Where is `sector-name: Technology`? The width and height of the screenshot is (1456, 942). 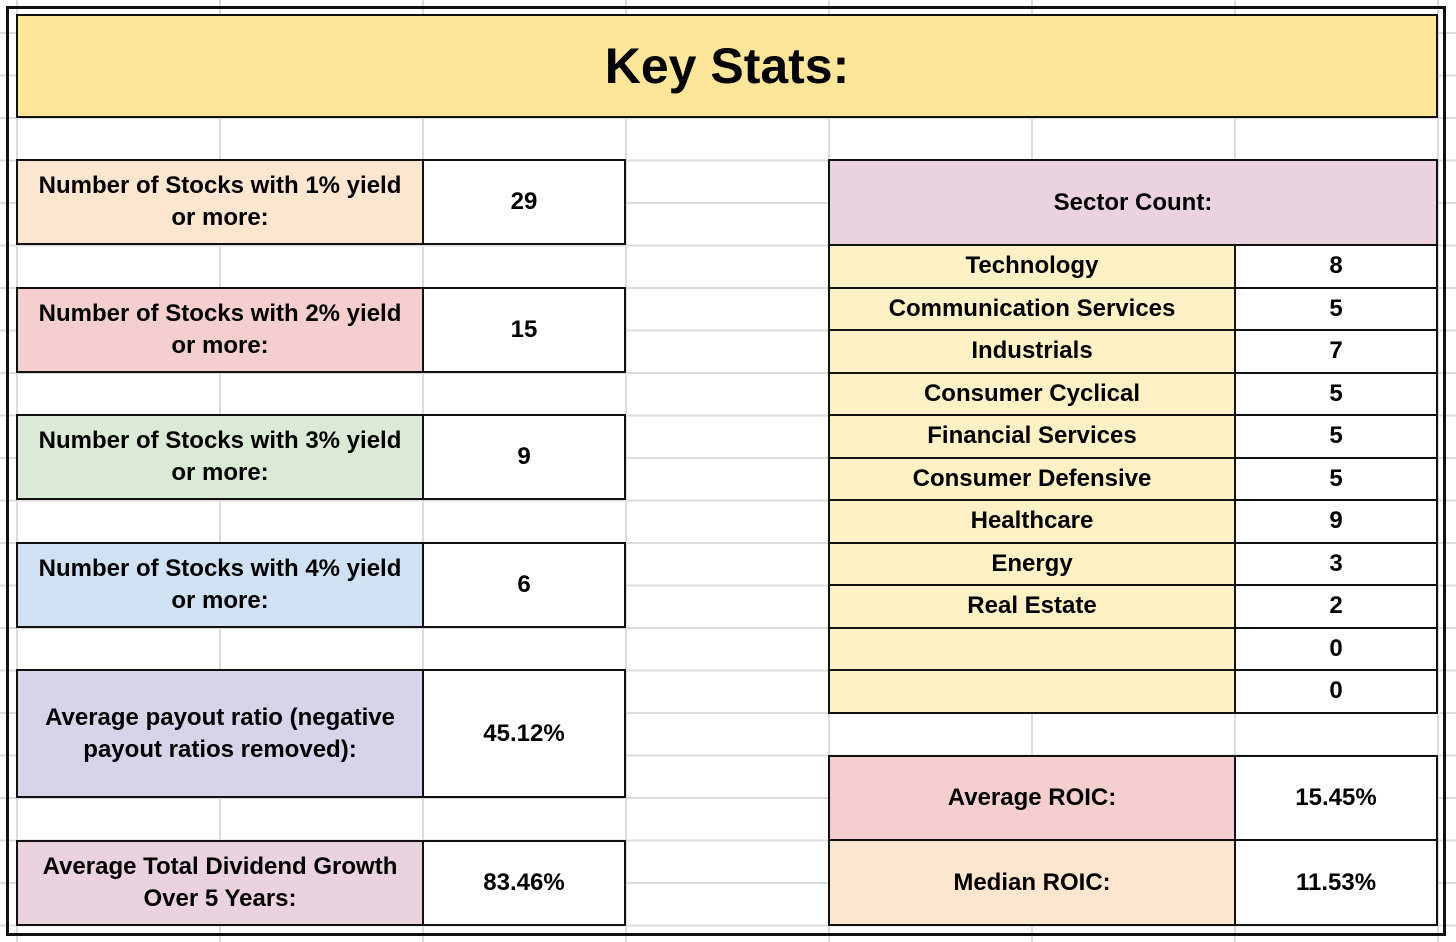 sector-name: Technology is located at coordinates (1032, 266).